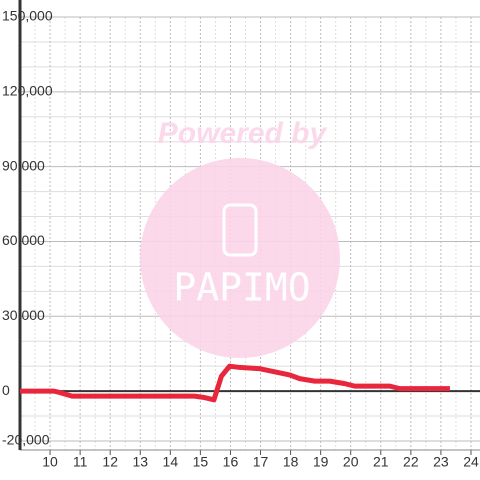 This screenshot has width=480, height=480. What do you see at coordinates (261, 462) in the screenshot?
I see `x-tick-label: 17` at bounding box center [261, 462].